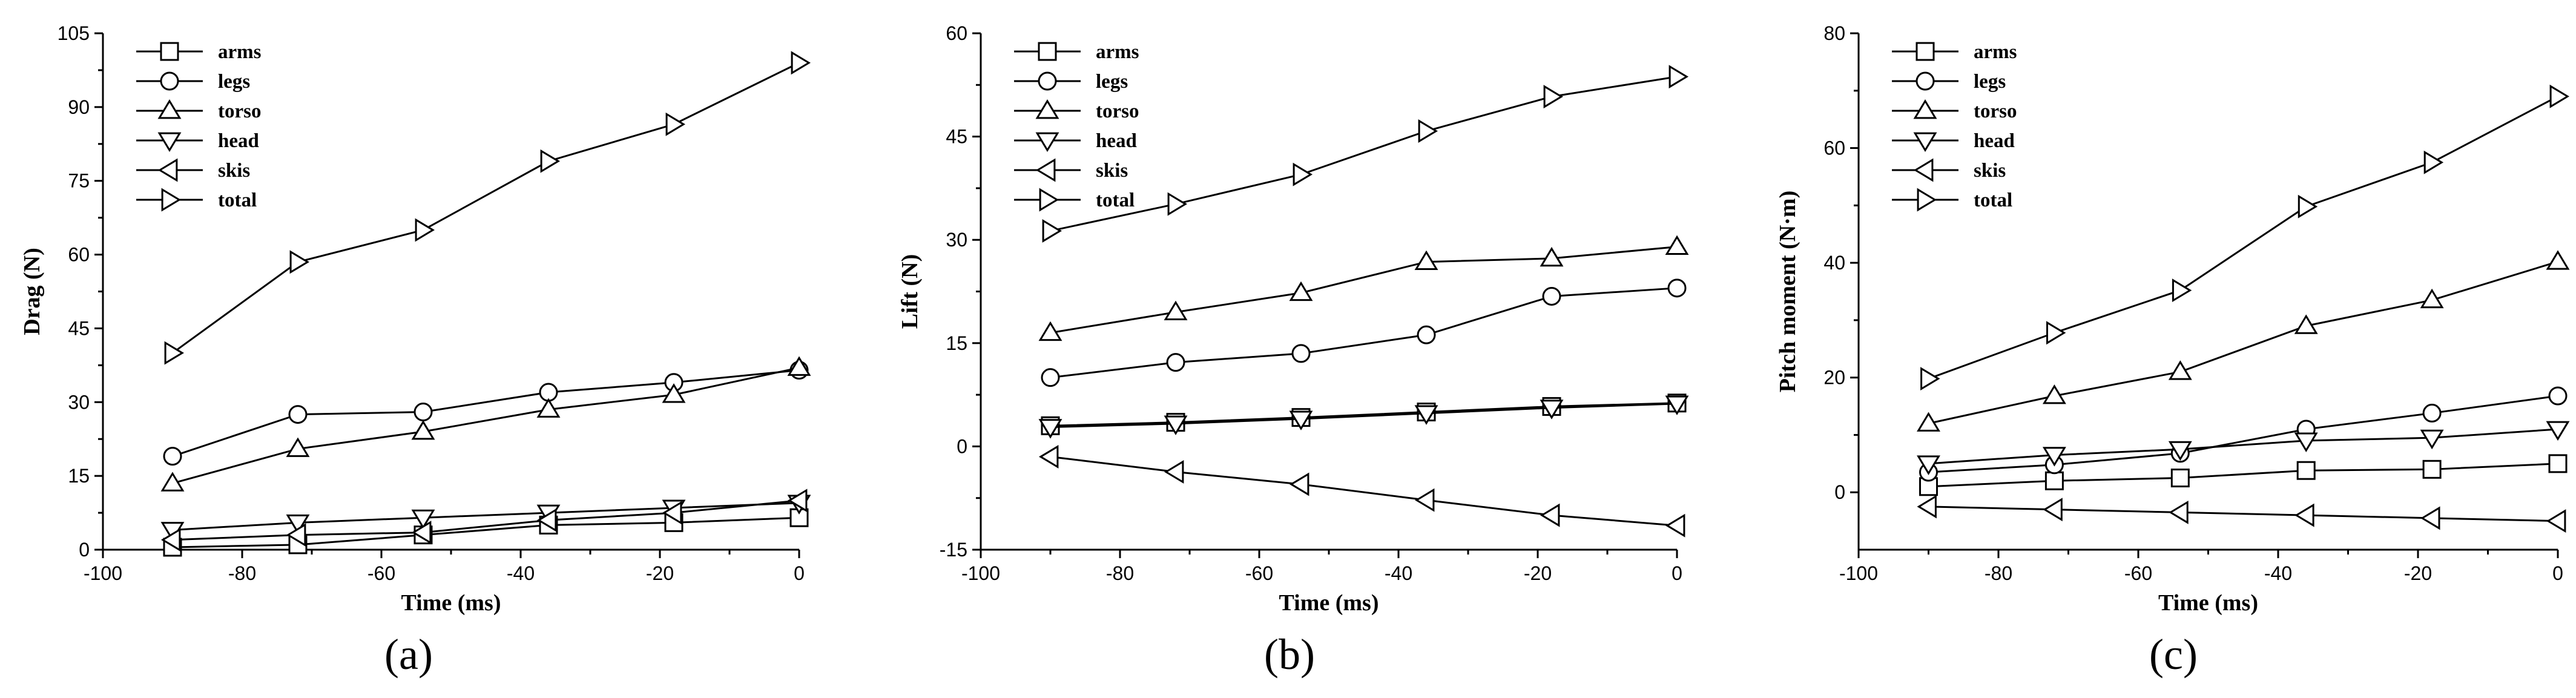 This screenshot has width=2576, height=698. What do you see at coordinates (381, 573) in the screenshot?
I see `x-tick-label-a: -60` at bounding box center [381, 573].